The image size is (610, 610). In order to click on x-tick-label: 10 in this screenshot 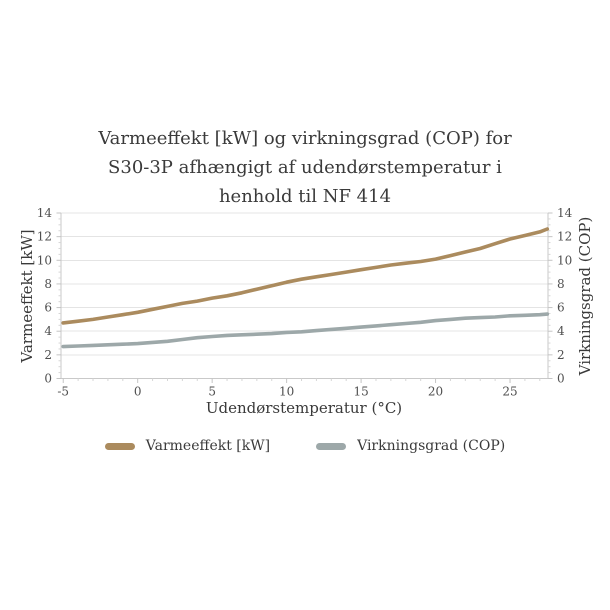, I will do `click(286, 392)`.